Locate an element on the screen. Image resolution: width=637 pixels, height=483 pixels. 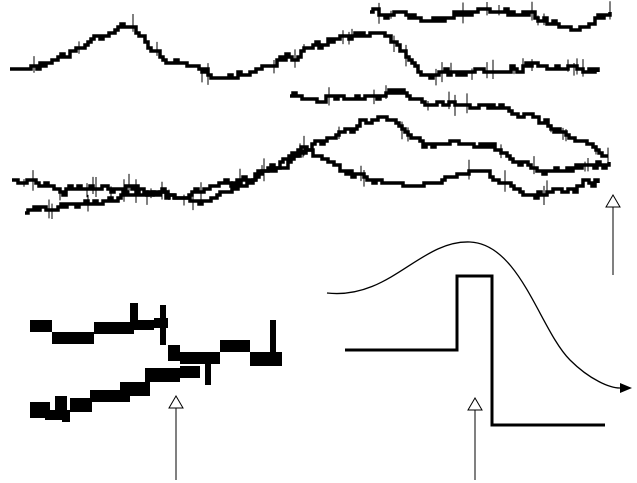
smooth-curve is located at coordinates (473, 315).